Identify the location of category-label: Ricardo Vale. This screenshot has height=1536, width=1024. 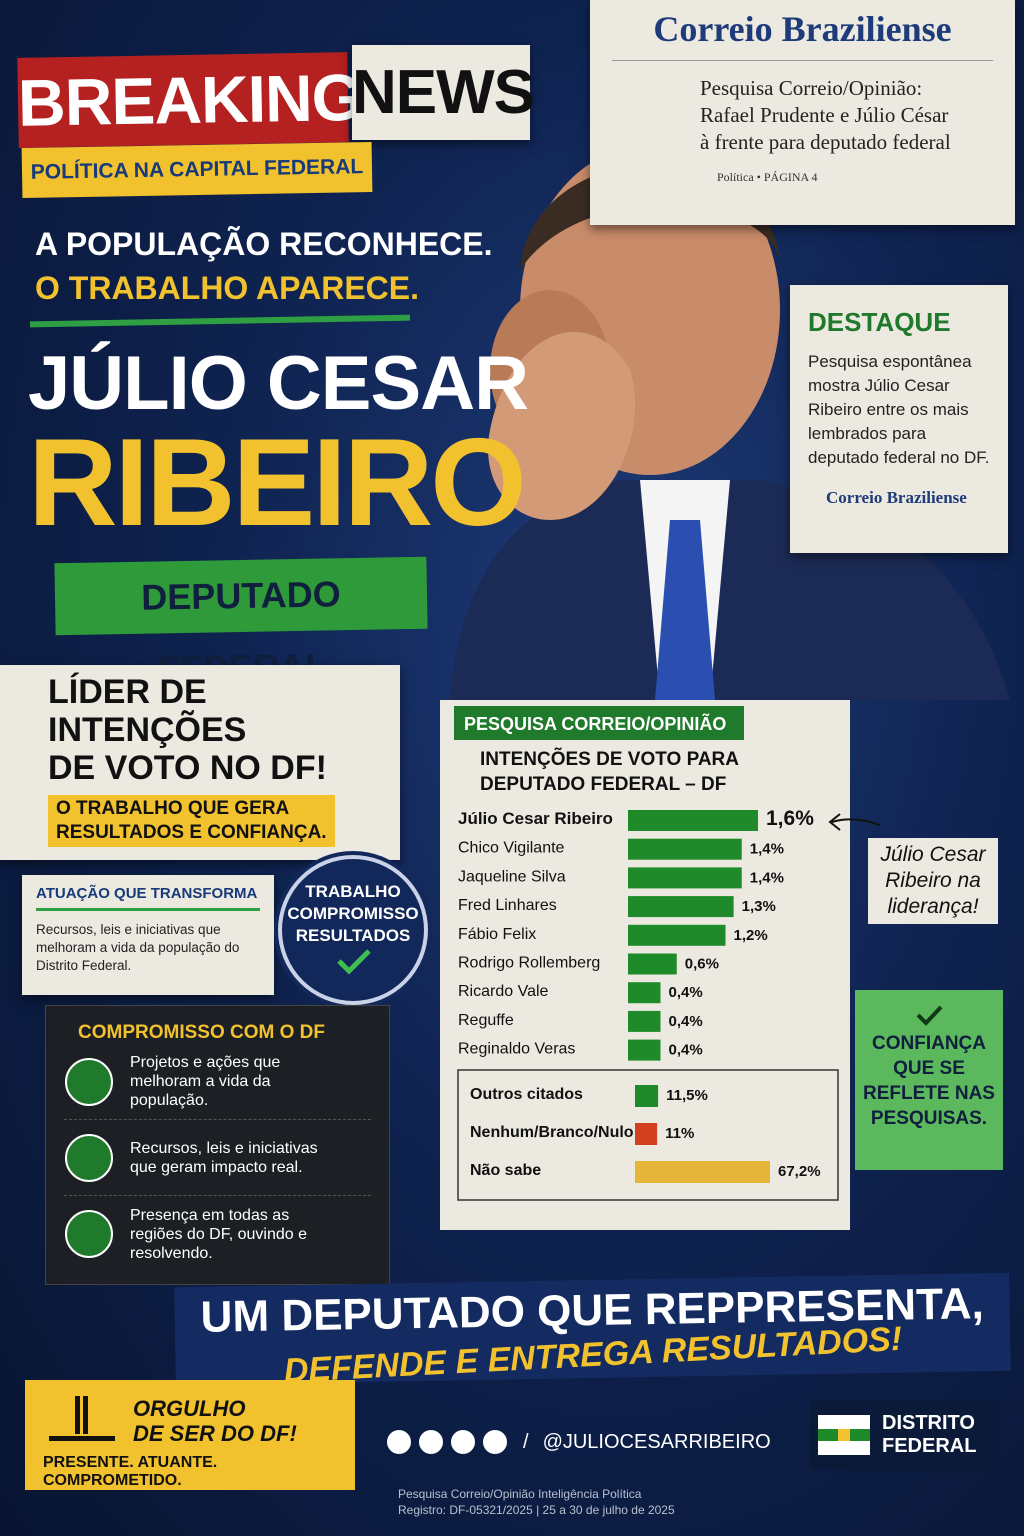
(503, 991).